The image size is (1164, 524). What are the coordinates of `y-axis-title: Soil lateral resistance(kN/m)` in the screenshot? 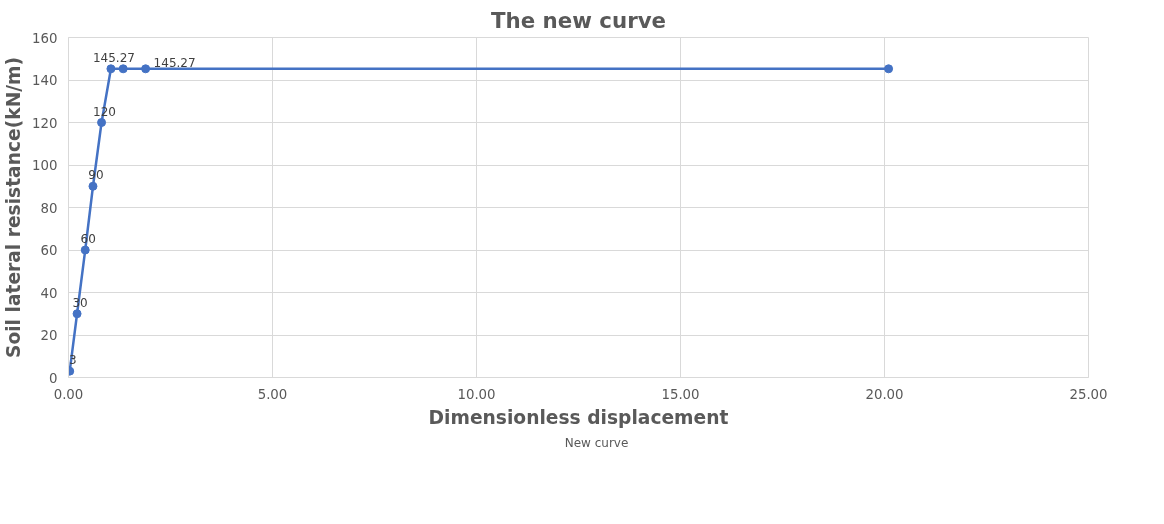 It's located at (14, 207).